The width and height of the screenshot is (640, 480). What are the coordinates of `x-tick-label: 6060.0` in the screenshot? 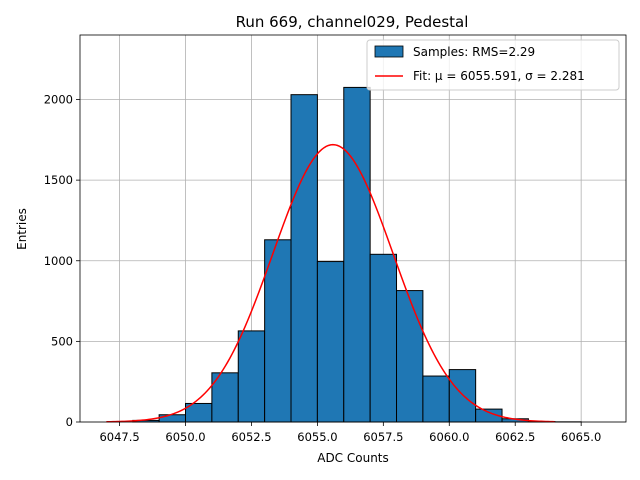 It's located at (449, 437).